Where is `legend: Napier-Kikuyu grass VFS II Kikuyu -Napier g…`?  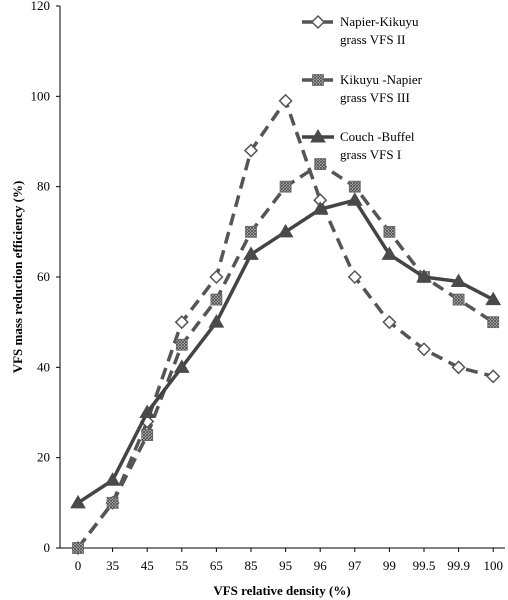
legend: Napier-Kikuyu grass VFS II Kikuyu -Napier g… is located at coordinates (362, 88).